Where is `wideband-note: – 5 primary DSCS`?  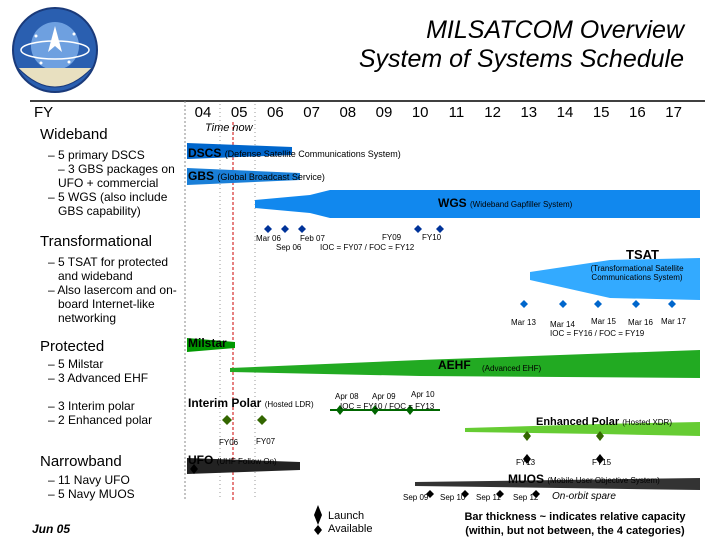 wideband-note: – 5 primary DSCS is located at coordinates (96, 155).